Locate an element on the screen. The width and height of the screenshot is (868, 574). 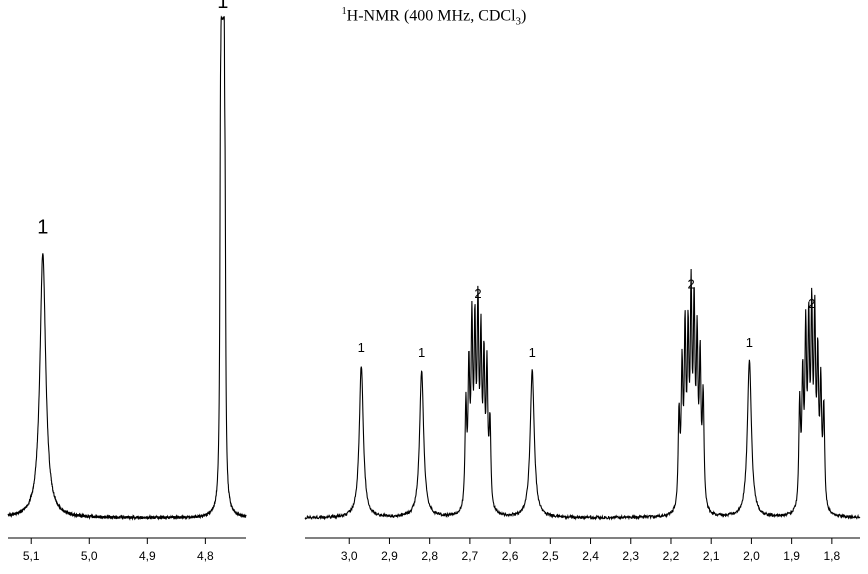
x-tick-label: 2,5 is located at coordinates (550, 556).